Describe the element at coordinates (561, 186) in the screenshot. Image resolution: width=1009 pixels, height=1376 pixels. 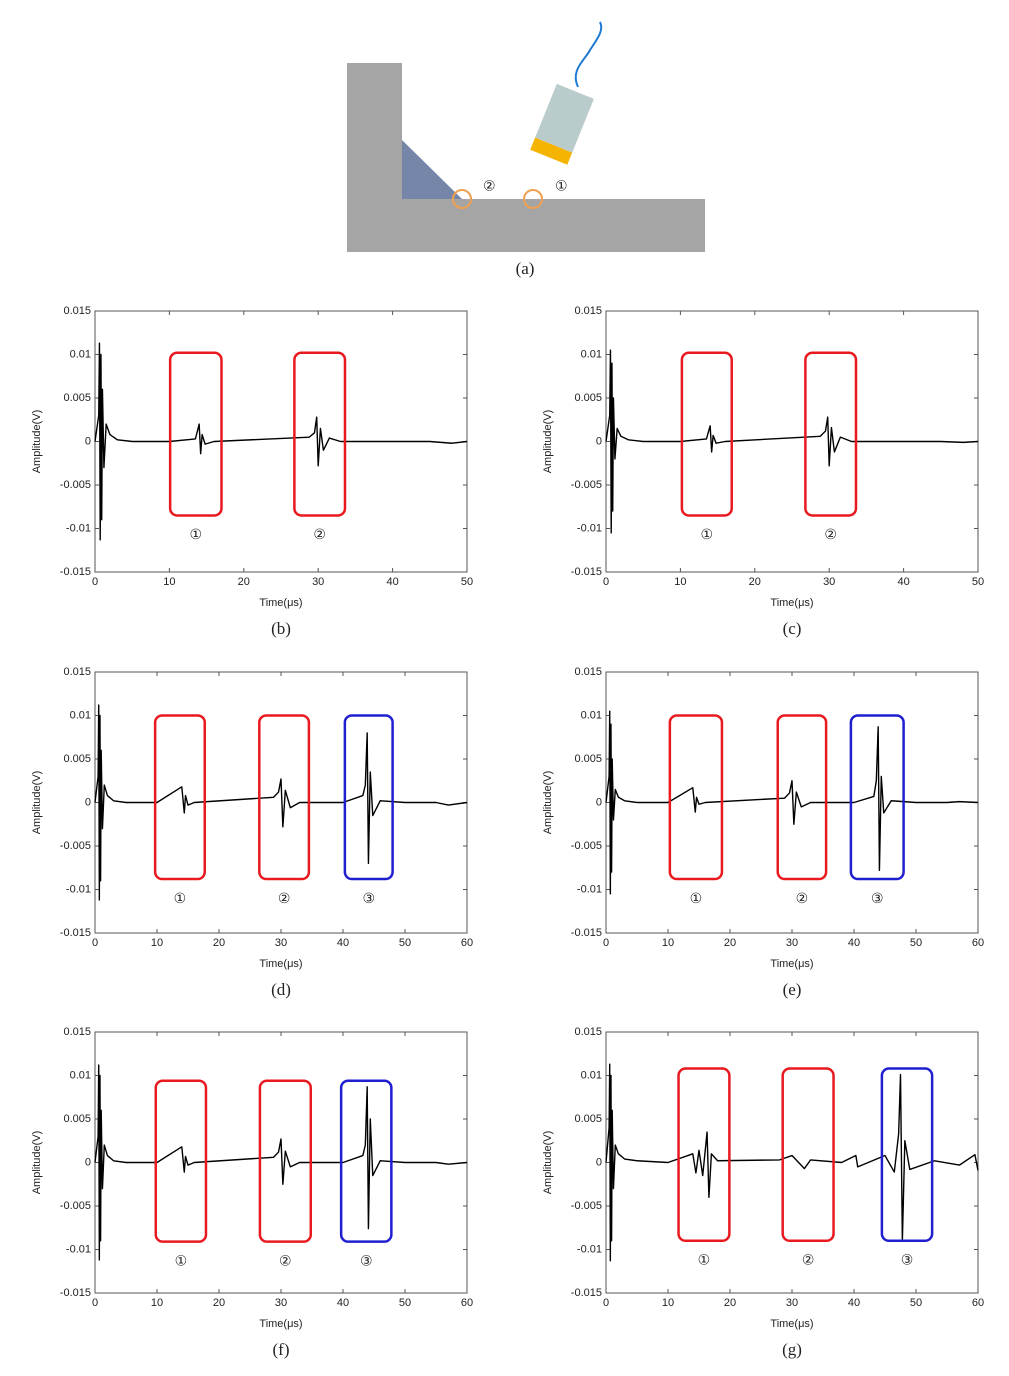
I see `point-label: ①` at that location.